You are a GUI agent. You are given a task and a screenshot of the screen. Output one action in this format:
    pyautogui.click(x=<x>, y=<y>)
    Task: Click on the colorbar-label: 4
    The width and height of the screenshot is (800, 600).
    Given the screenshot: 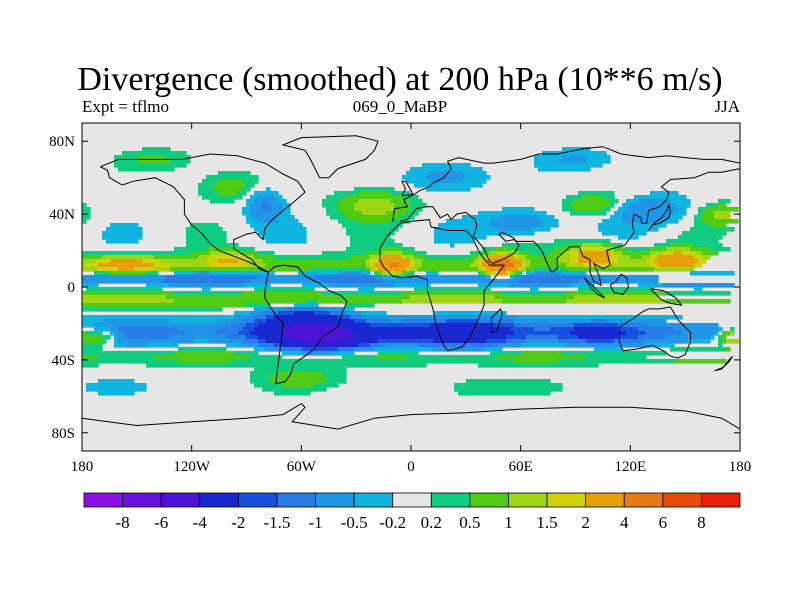 What is the action you would take?
    pyautogui.click(x=624, y=522)
    